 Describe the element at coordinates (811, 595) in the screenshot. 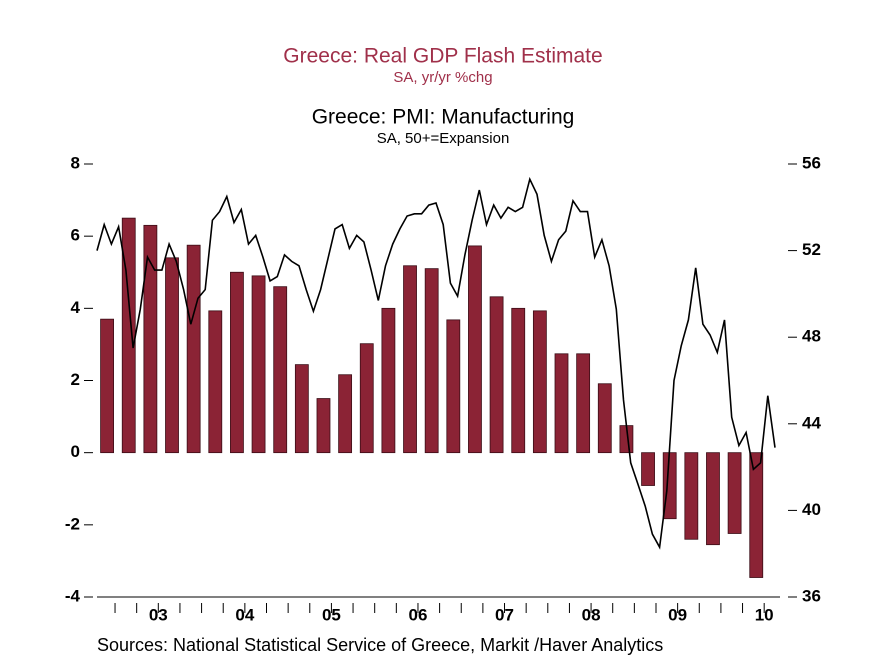

I see `y2-tick-label: 36` at that location.